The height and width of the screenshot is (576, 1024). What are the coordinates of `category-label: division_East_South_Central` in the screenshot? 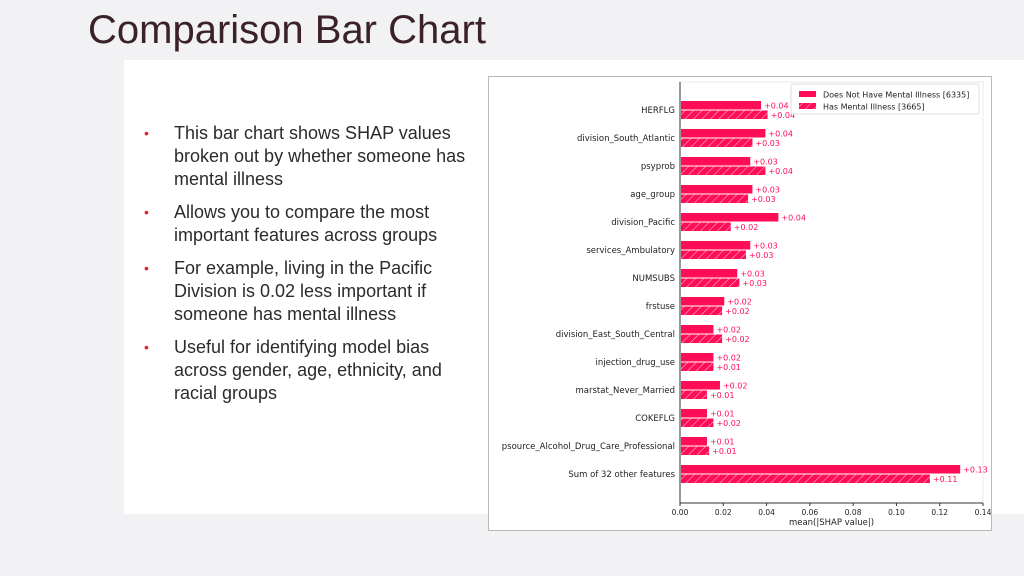 It's located at (615, 335).